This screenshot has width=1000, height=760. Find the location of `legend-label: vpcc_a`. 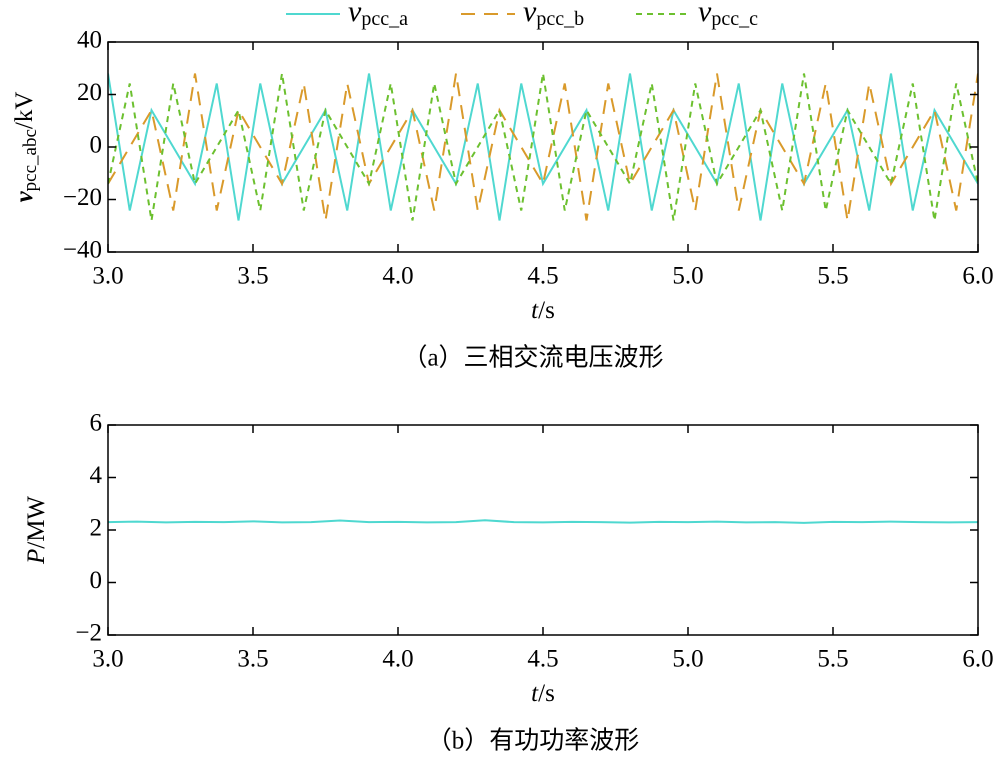

legend-label: vpcc_a is located at coordinates (378, 15).